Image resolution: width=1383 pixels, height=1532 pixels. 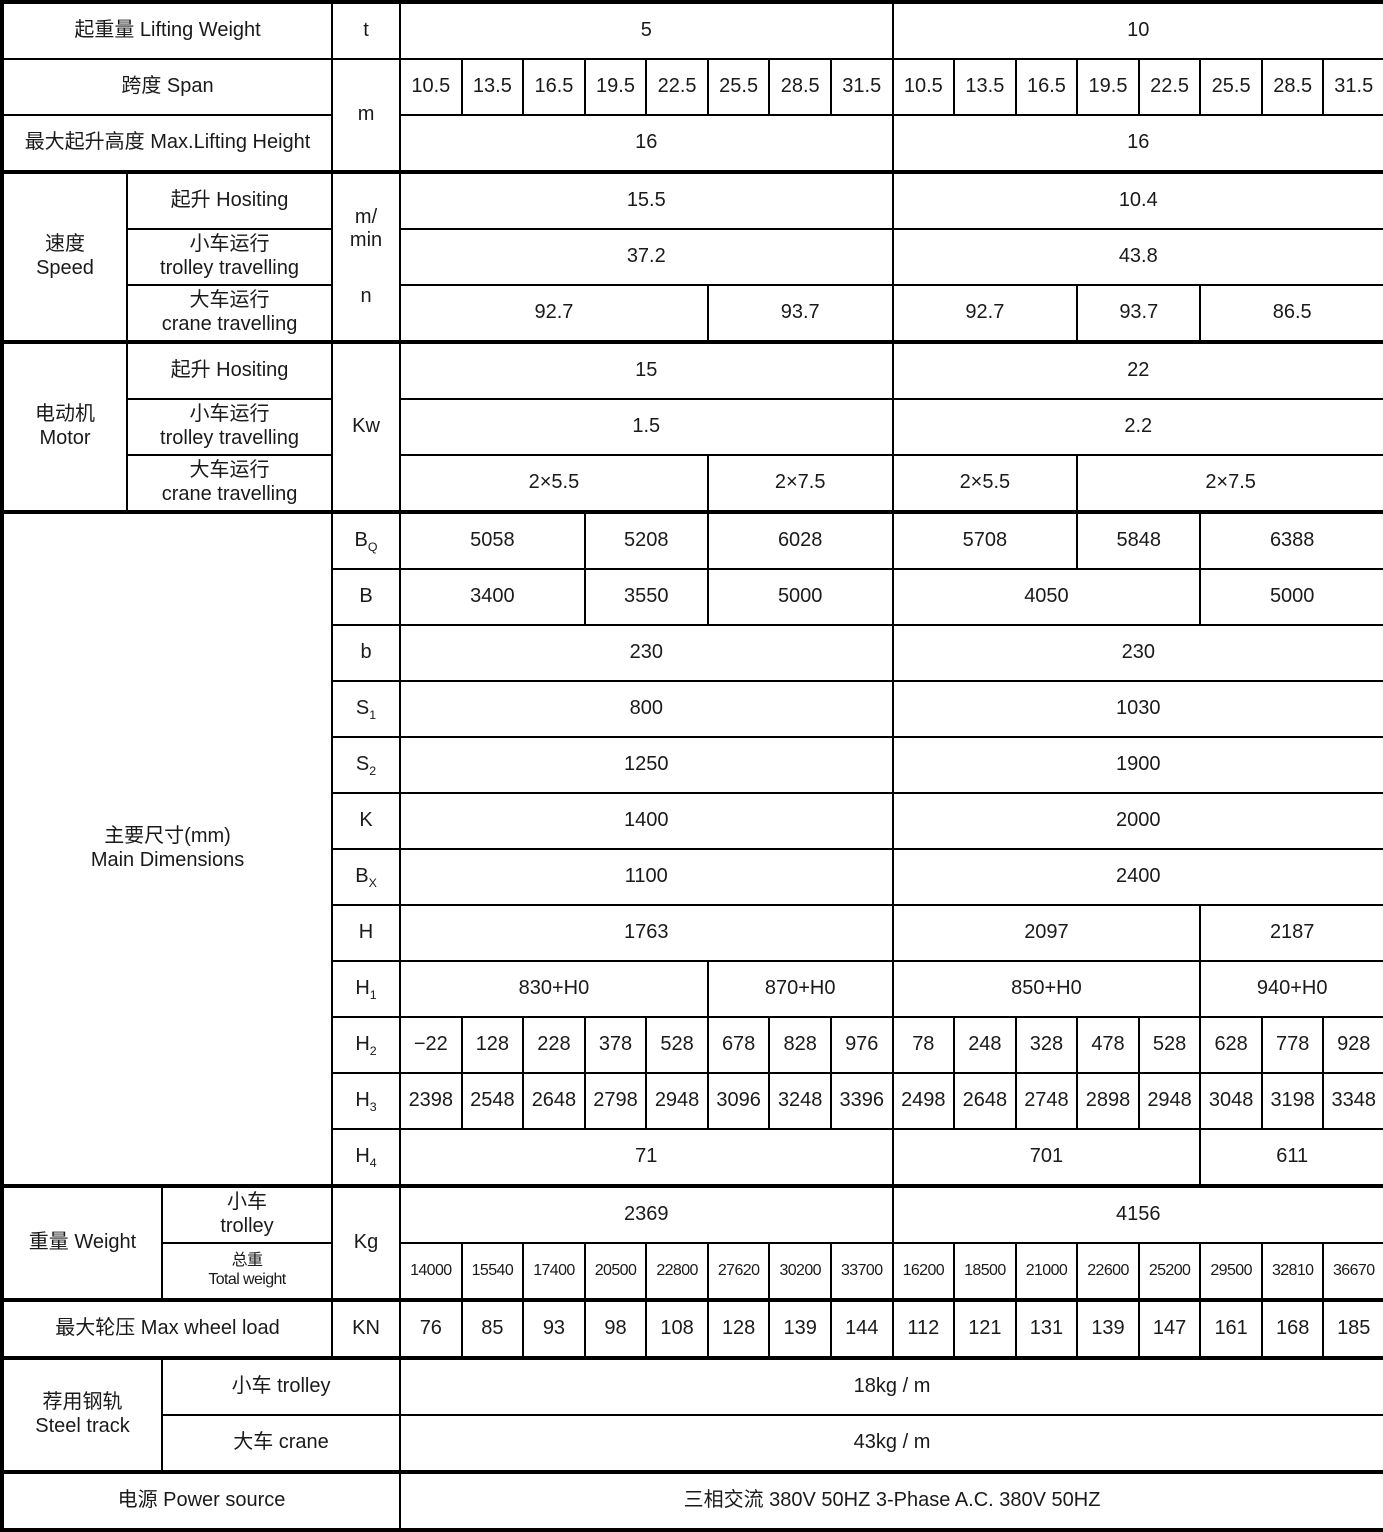 What do you see at coordinates (1046, 1271) in the screenshot?
I see `weight-total-value: 21000` at bounding box center [1046, 1271].